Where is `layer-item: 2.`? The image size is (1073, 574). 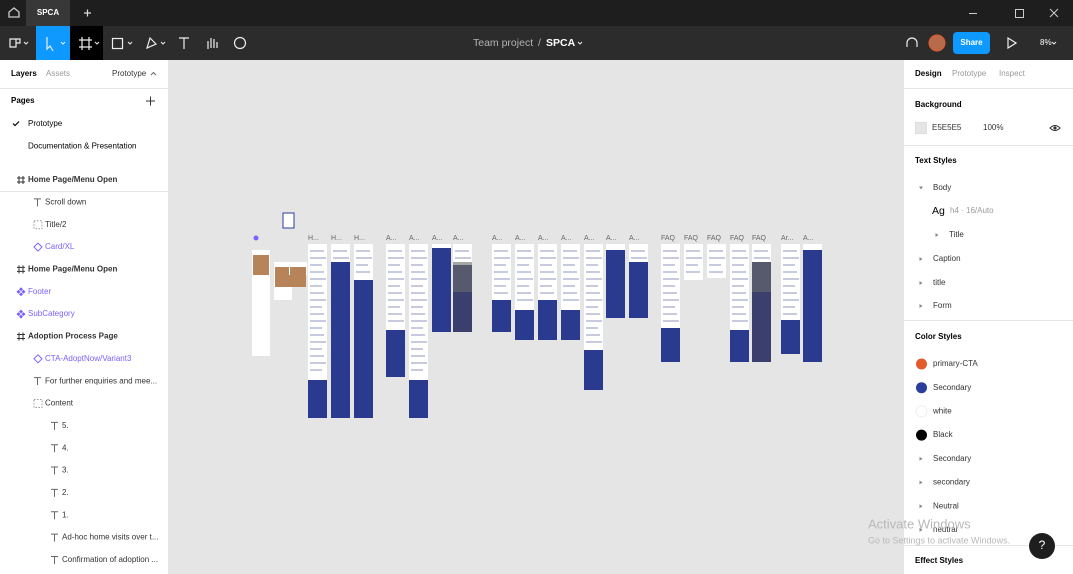
layer-item: 2. is located at coordinates (65, 492).